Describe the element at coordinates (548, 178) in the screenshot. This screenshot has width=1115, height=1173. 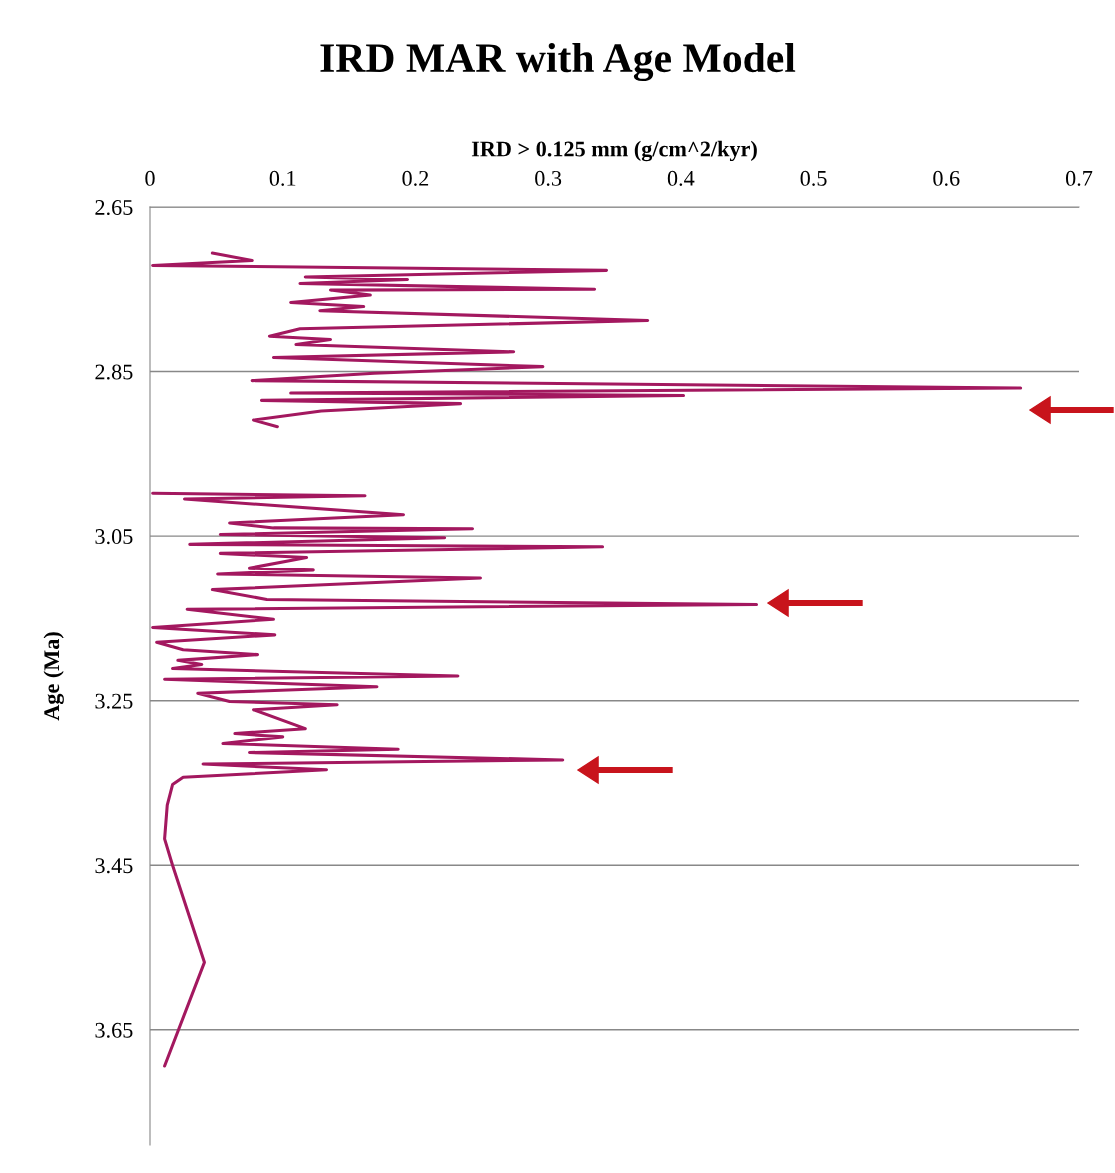
I see `x-tick-label: 0.3` at that location.